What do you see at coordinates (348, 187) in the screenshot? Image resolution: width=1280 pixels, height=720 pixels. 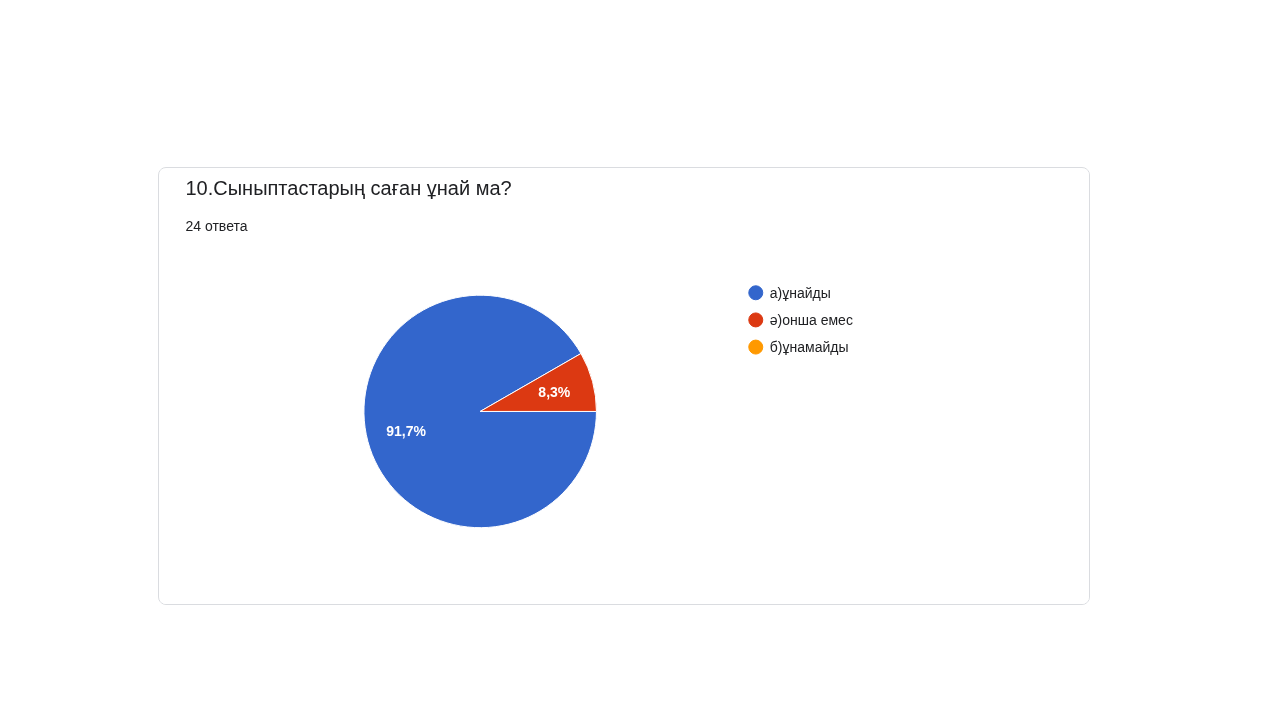 I see `chart-title: 10.Сыныптастарың саған ұнай ма?` at bounding box center [348, 187].